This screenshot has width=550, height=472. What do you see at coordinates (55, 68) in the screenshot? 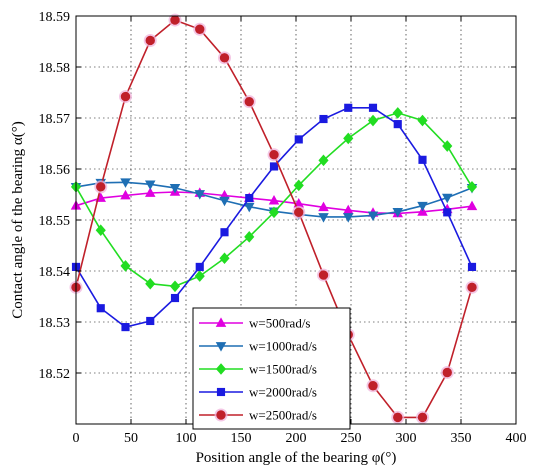
I see `y-tick-label: 18.58` at bounding box center [55, 68].